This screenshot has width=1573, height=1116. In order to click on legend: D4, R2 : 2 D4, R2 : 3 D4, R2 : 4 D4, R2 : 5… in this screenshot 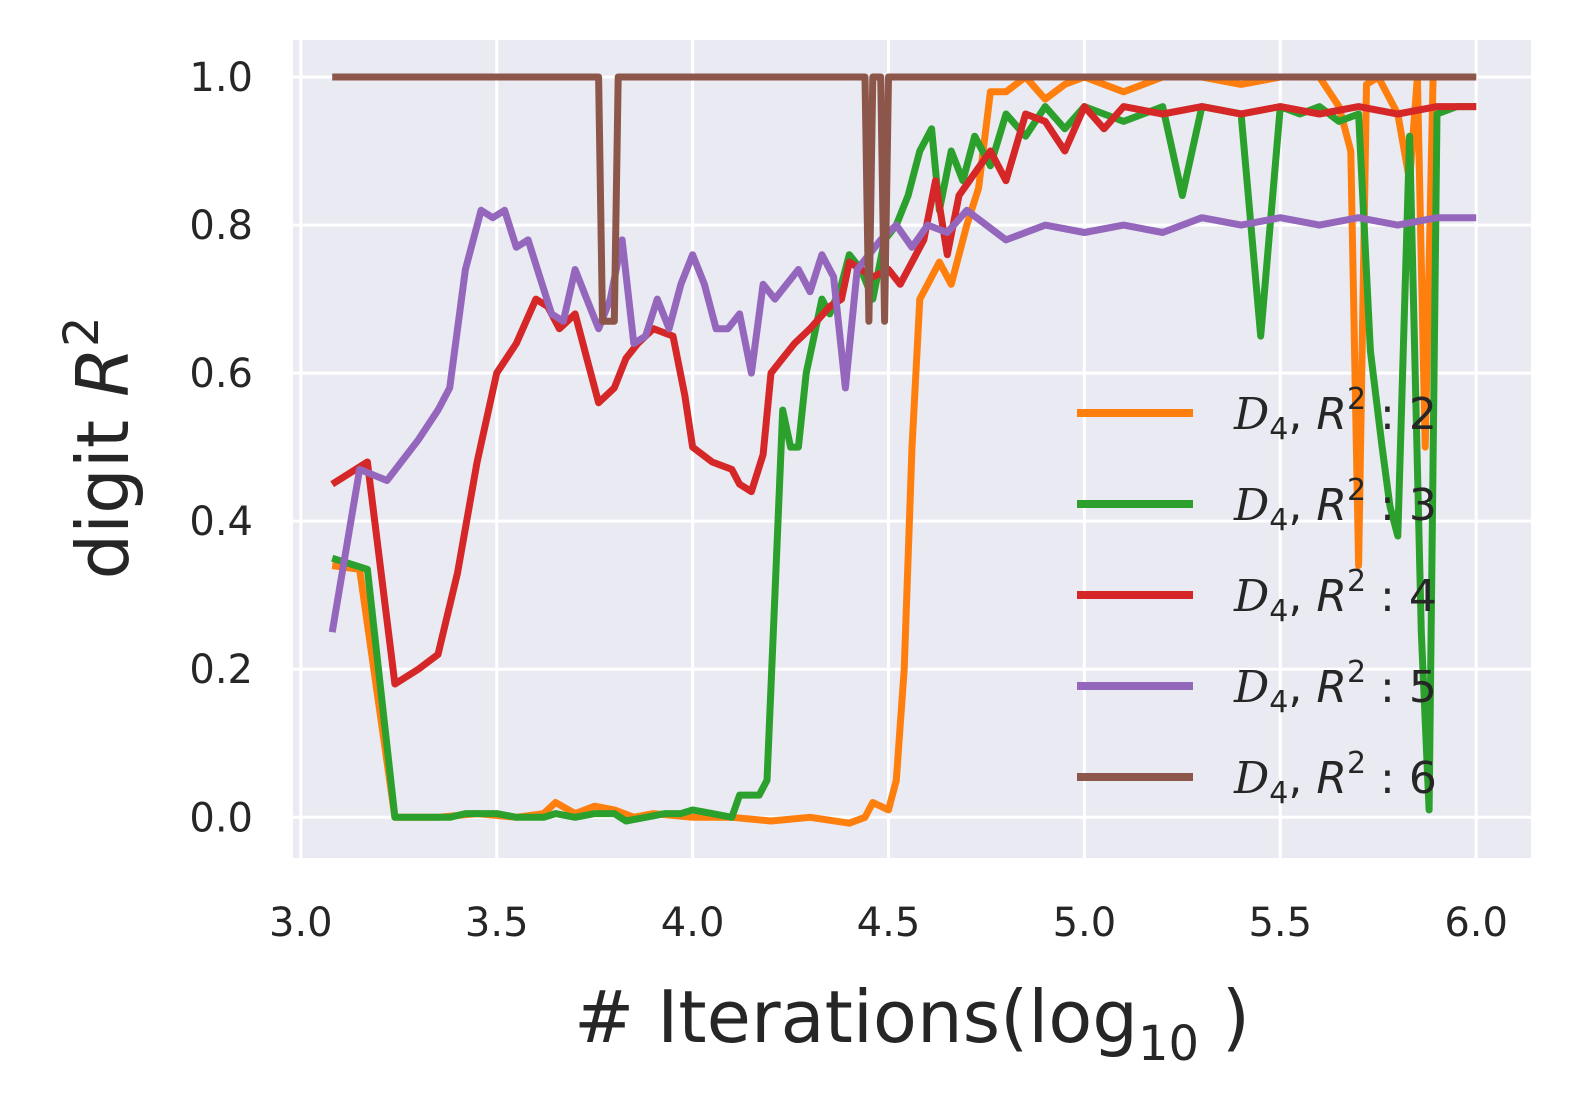, I will do `click(1257, 596)`.